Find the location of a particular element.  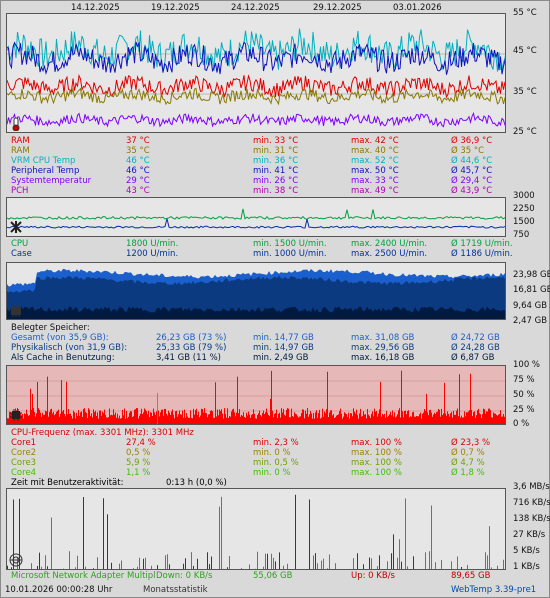

mem-max: max. 16,18 GB is located at coordinates (383, 358).